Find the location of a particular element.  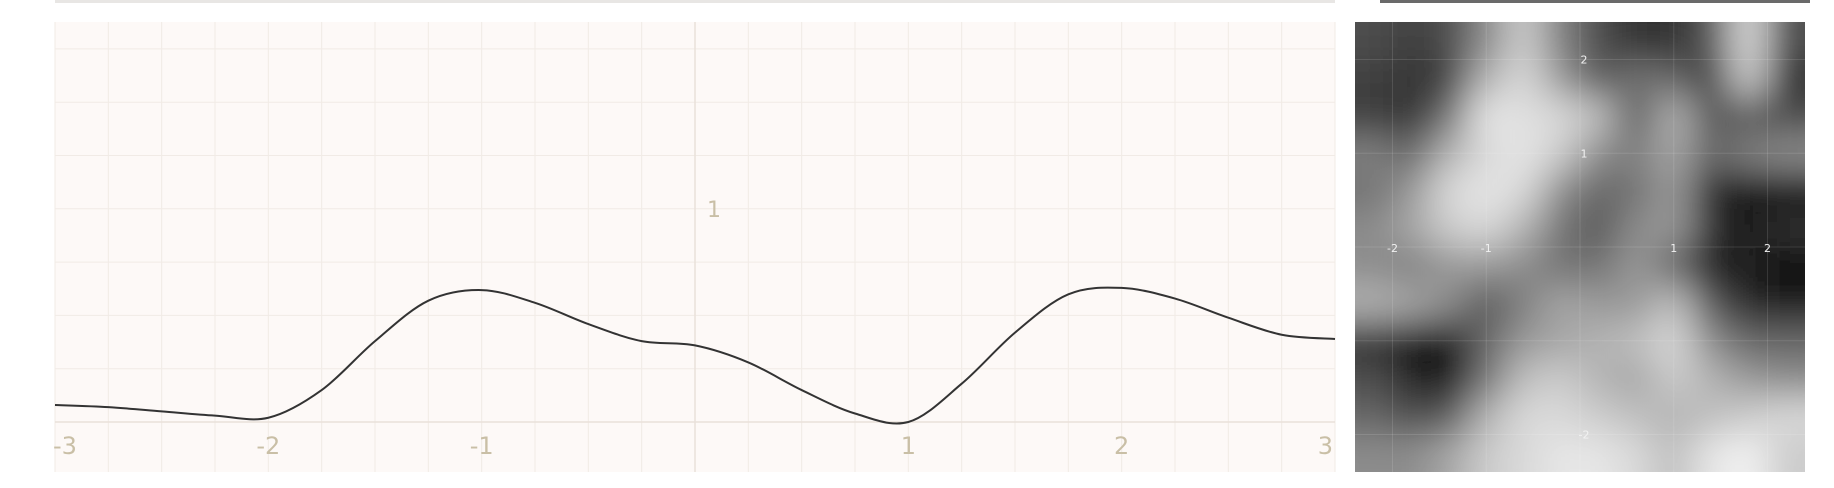

x-tick-label: -3 is located at coordinates (65, 446).